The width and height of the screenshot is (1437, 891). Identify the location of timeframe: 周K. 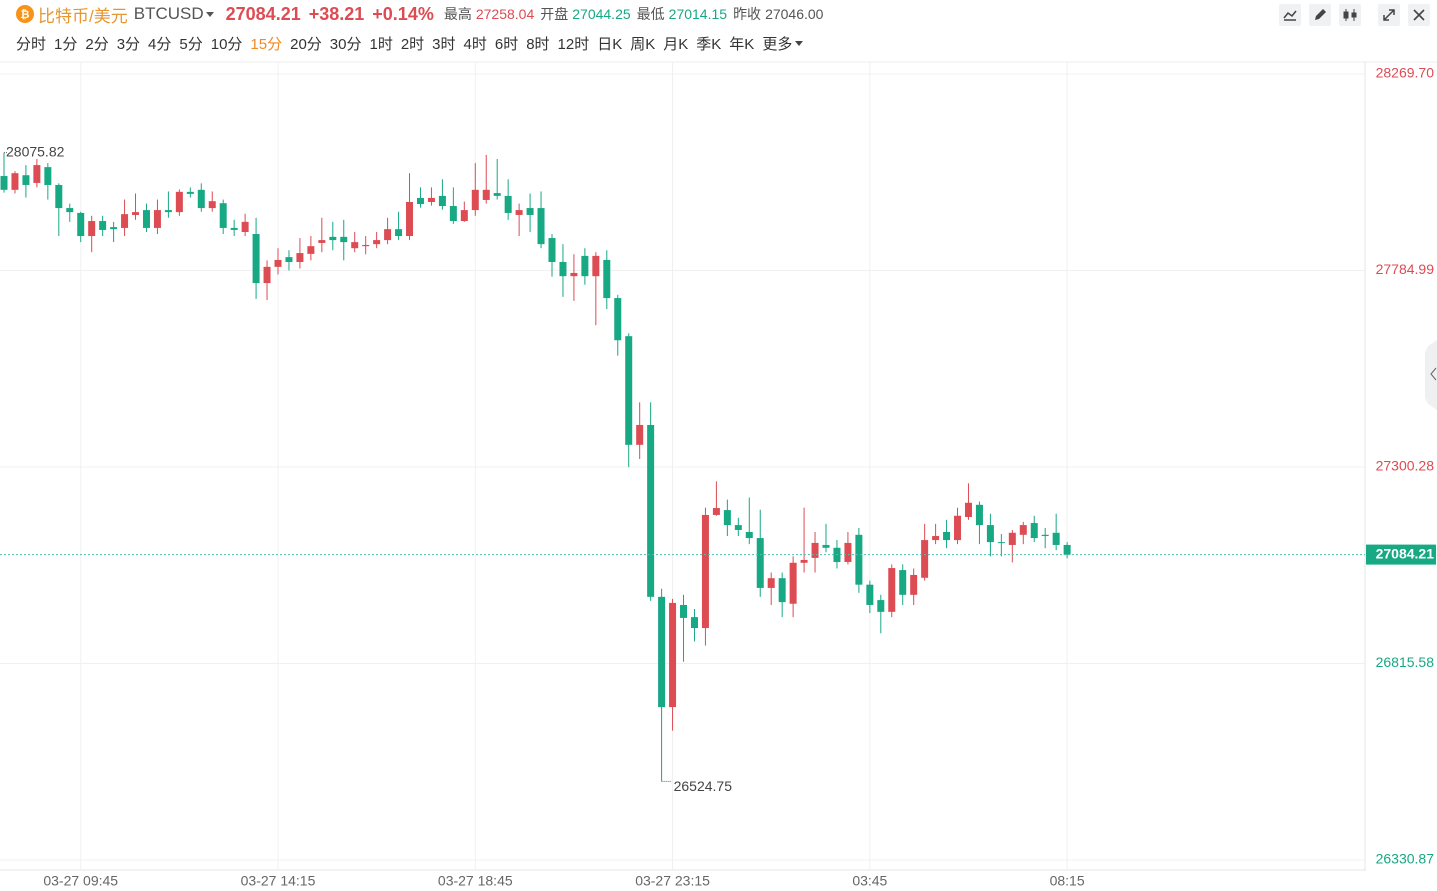
(643, 44).